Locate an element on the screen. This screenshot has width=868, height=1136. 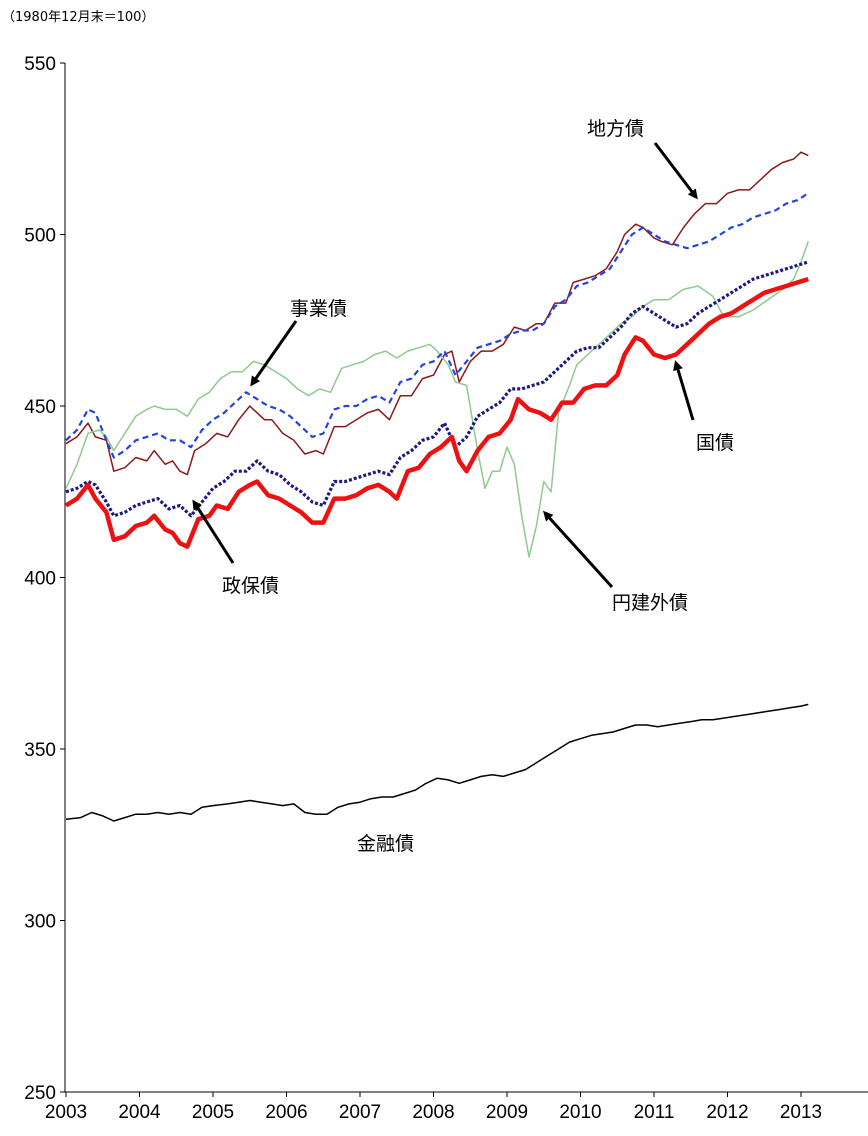
x-tick-label: 2005 is located at coordinates (213, 1112).